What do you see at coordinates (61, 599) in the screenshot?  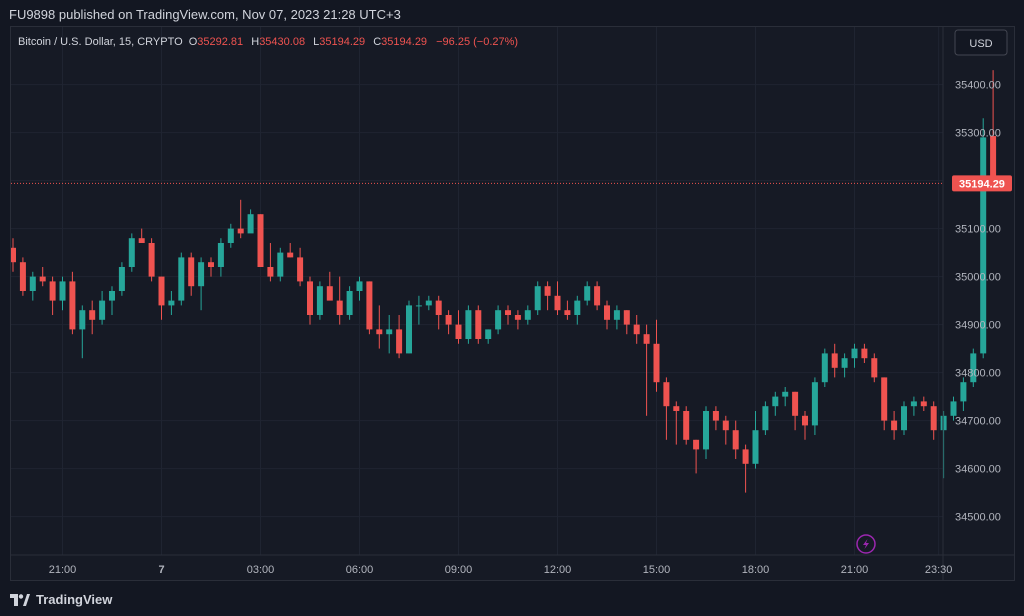 I see `tradingview-logo: TradingView` at bounding box center [61, 599].